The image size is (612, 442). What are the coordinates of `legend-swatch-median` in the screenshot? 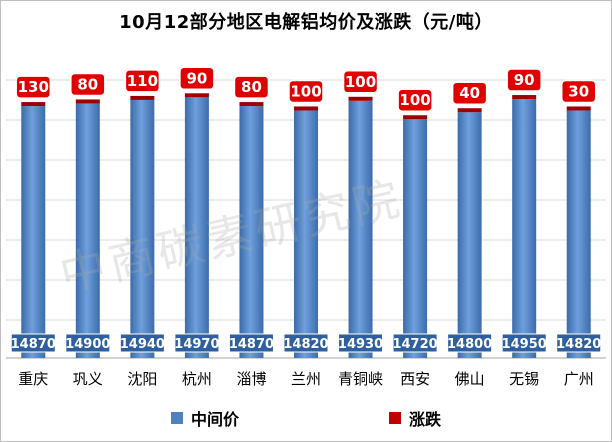 It's located at (176, 418).